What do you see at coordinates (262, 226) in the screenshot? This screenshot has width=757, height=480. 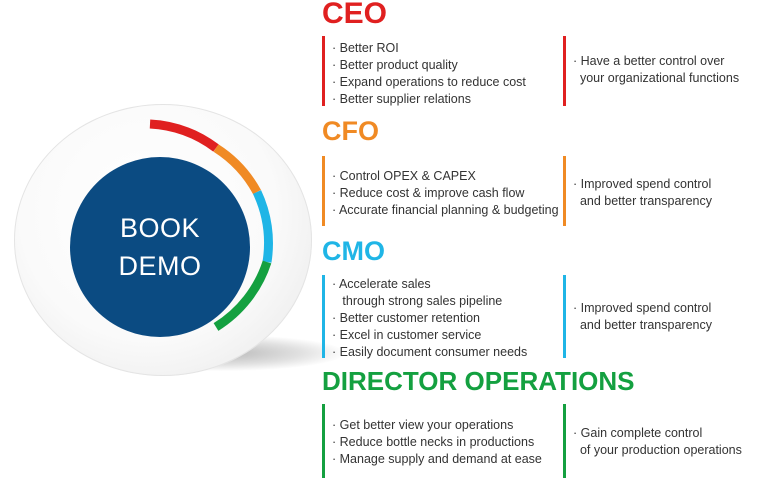 I see `arc-segment-blue` at bounding box center [262, 226].